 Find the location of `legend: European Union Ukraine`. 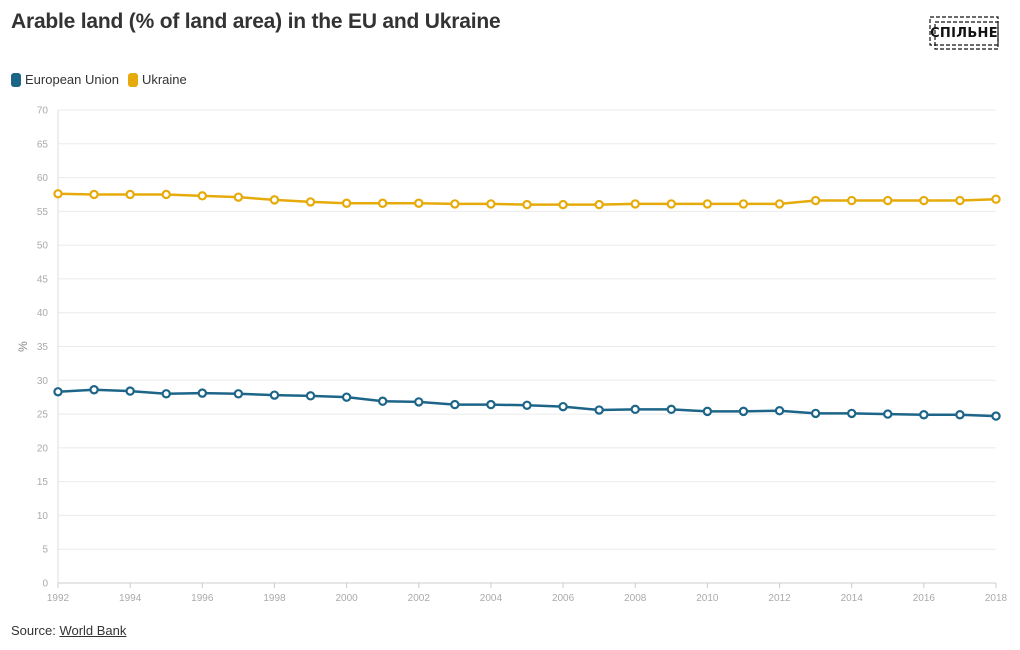

legend: European Union Ukraine is located at coordinates (103, 79).